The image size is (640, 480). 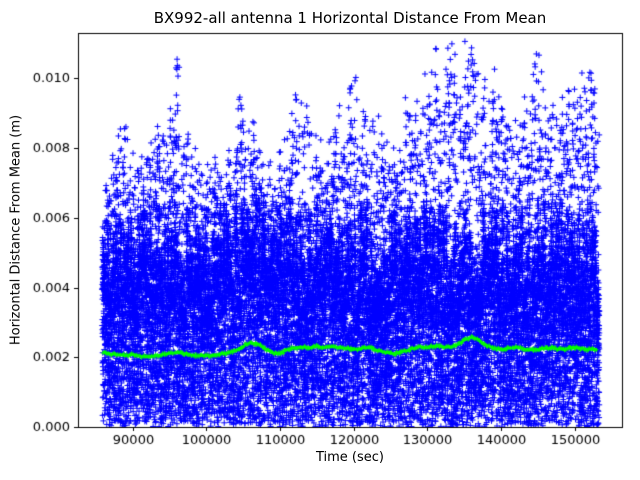 I want to click on y-axis-label: Horizontal Distance From Mean (m), so click(x=16, y=230).